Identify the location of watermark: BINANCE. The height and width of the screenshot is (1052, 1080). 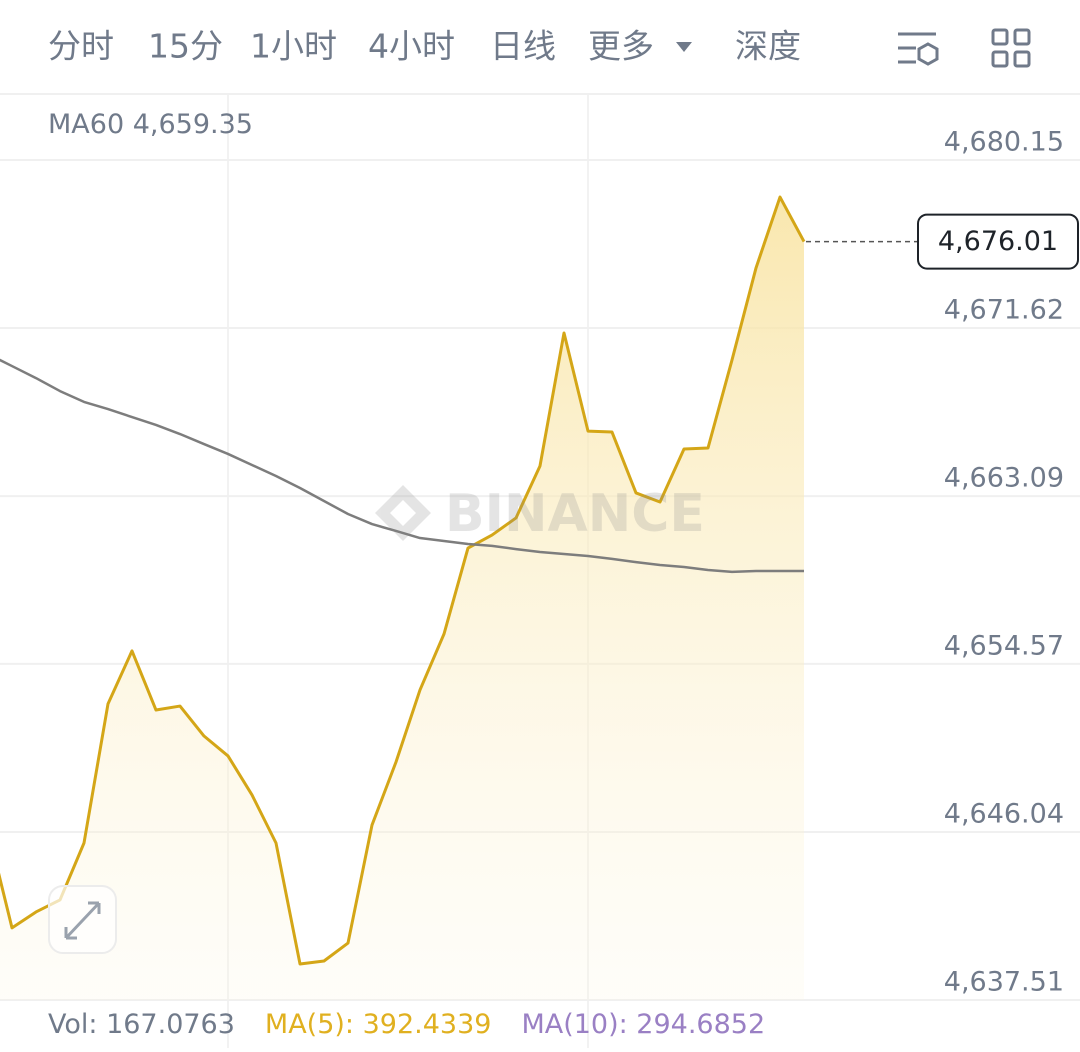
(540, 514).